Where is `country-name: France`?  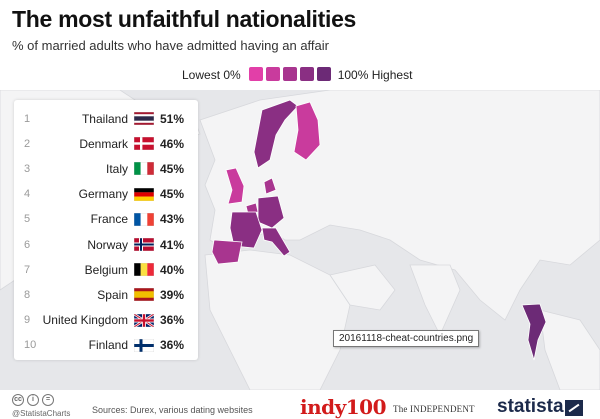 country-name: France is located at coordinates (109, 219).